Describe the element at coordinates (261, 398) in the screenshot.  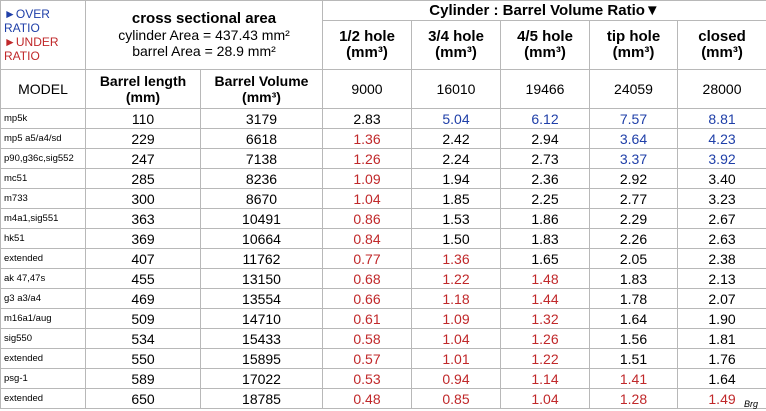
I see `barrel-volume: 18785` at that location.